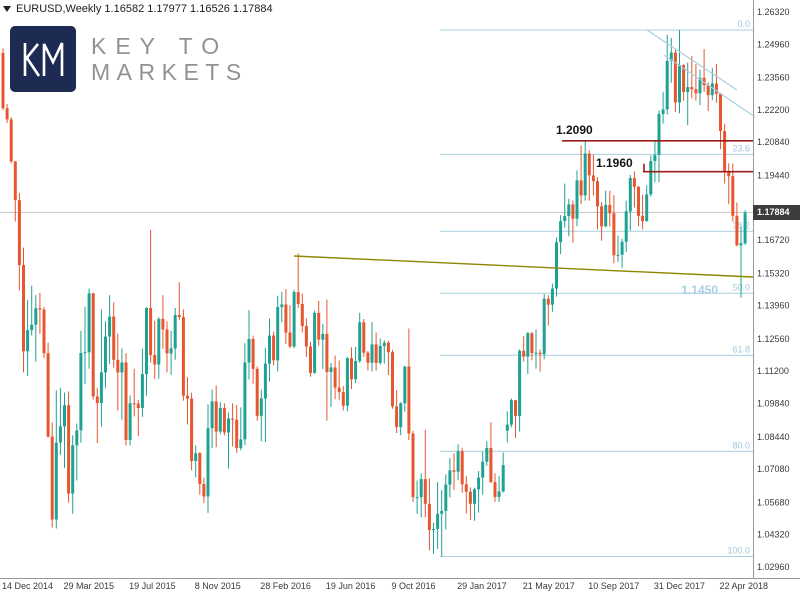 Image resolution: width=800 pixels, height=600 pixels. What do you see at coordinates (523, 266) in the screenshot?
I see `descending-trendline` at bounding box center [523, 266].